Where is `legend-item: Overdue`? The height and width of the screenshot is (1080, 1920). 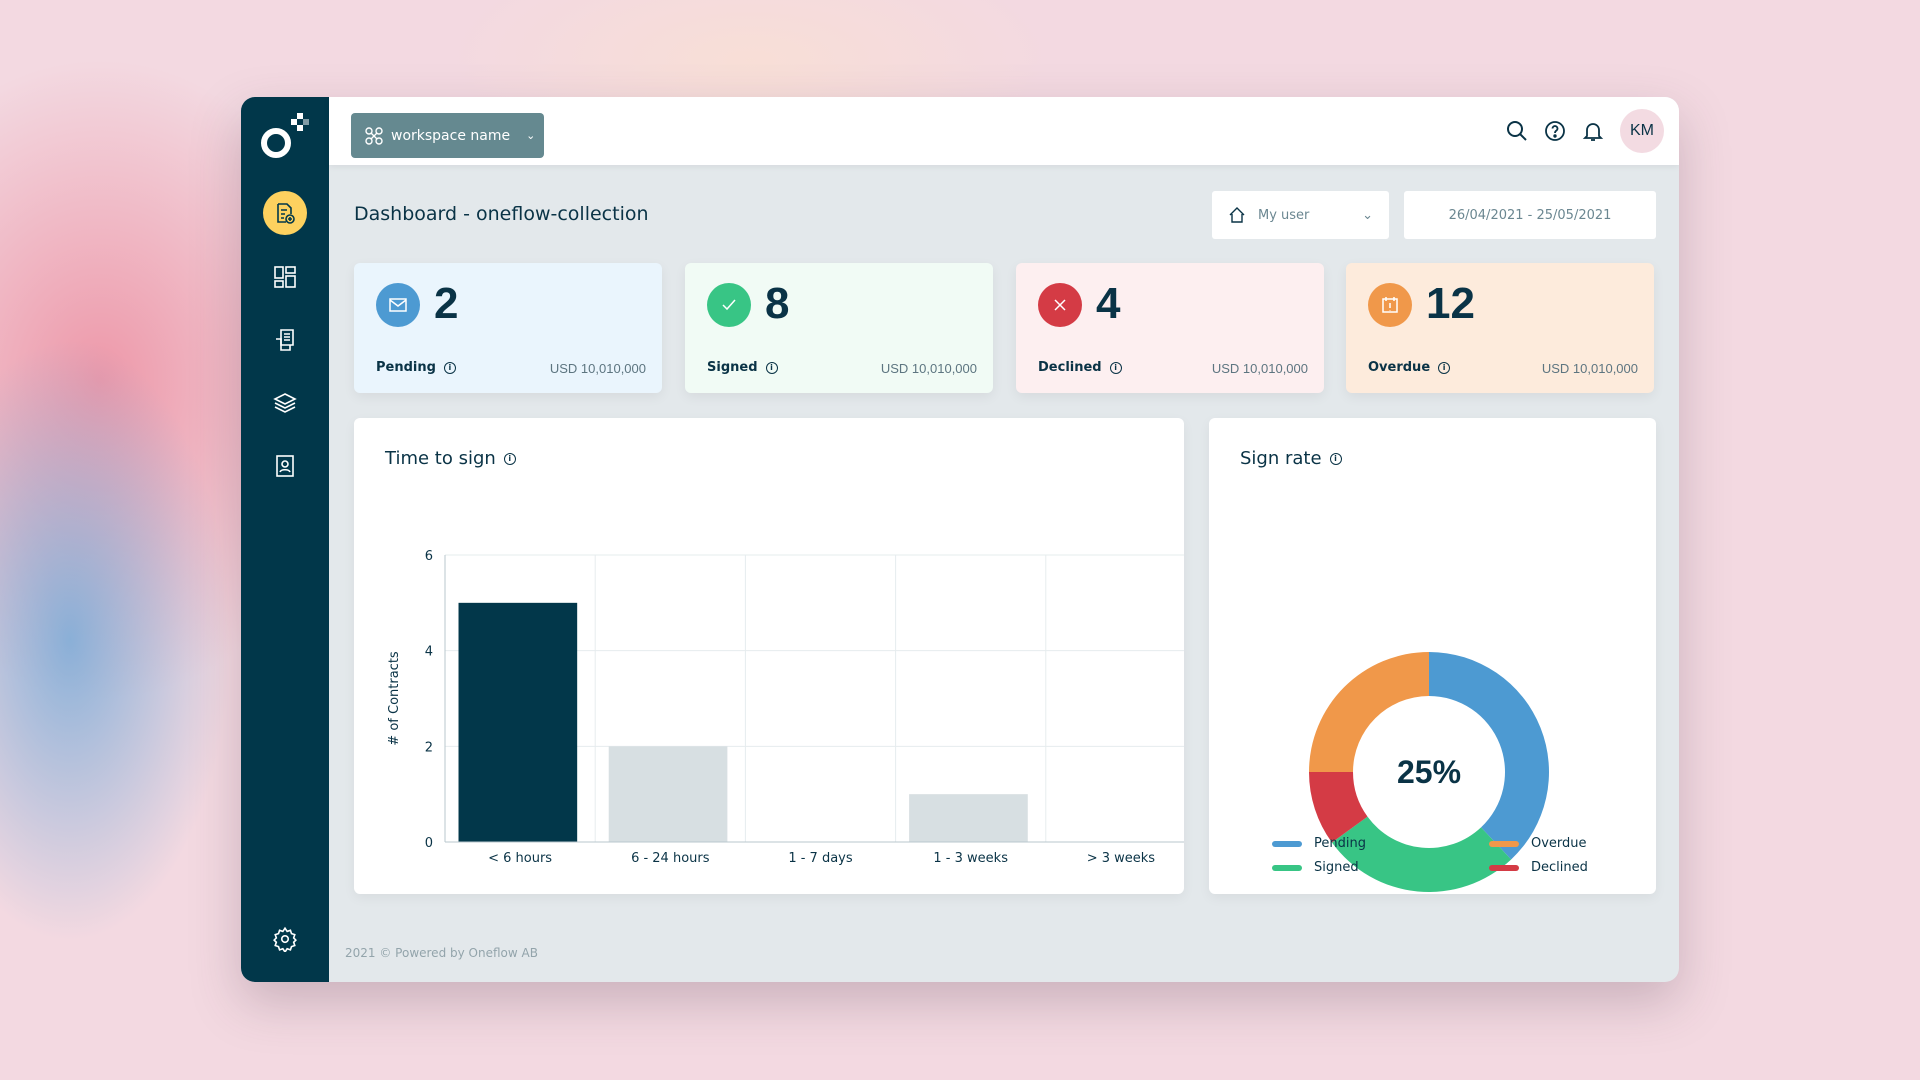 legend-item: Overdue is located at coordinates (1538, 843).